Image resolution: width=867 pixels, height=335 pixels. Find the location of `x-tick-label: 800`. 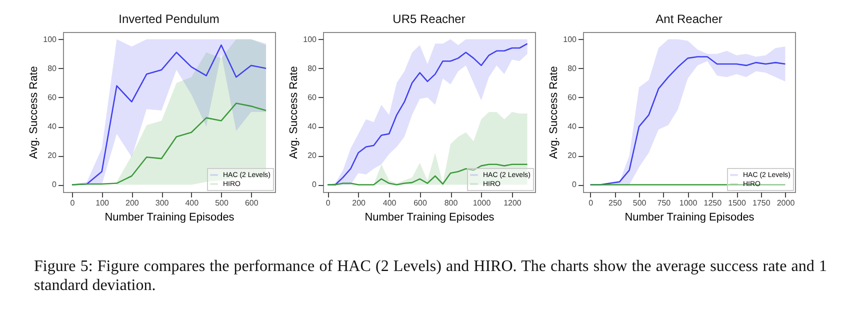

x-tick-label: 800 is located at coordinates (451, 203).